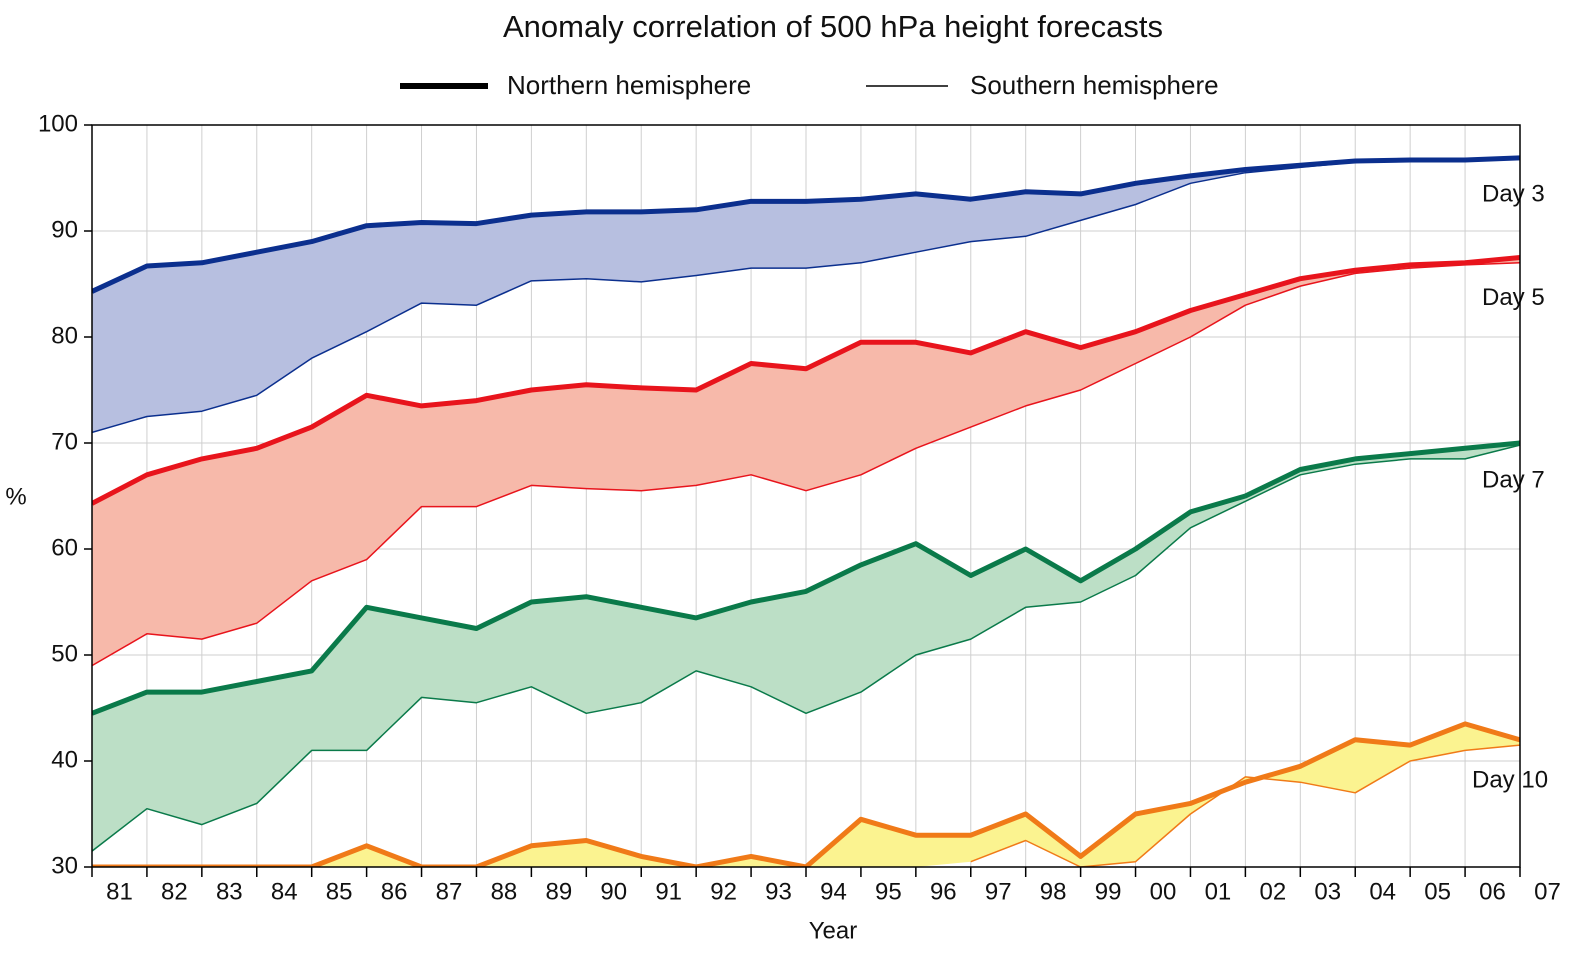 The width and height of the screenshot is (1582, 953). I want to click on y-tick-label: 40, so click(64, 759).